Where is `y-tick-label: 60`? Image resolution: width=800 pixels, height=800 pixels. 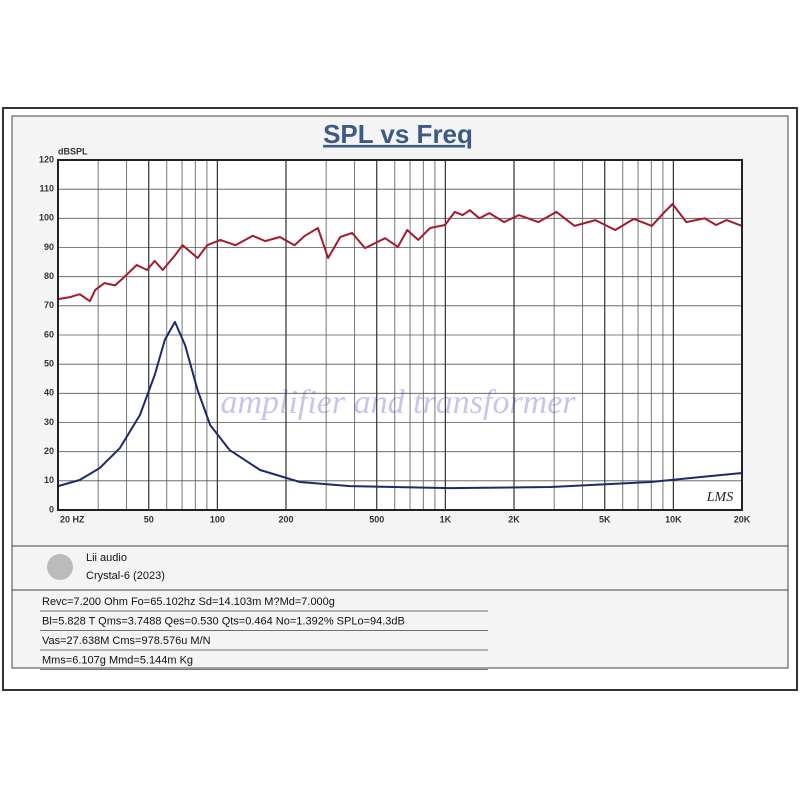 y-tick-label: 60 is located at coordinates (49, 334).